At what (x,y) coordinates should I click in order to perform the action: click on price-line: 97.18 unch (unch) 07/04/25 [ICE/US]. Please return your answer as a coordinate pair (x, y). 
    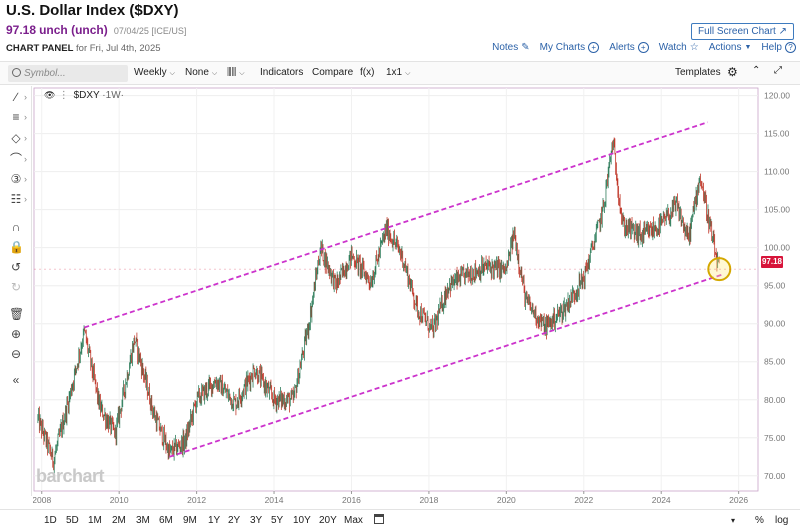
    Looking at the image, I should click on (96, 30).